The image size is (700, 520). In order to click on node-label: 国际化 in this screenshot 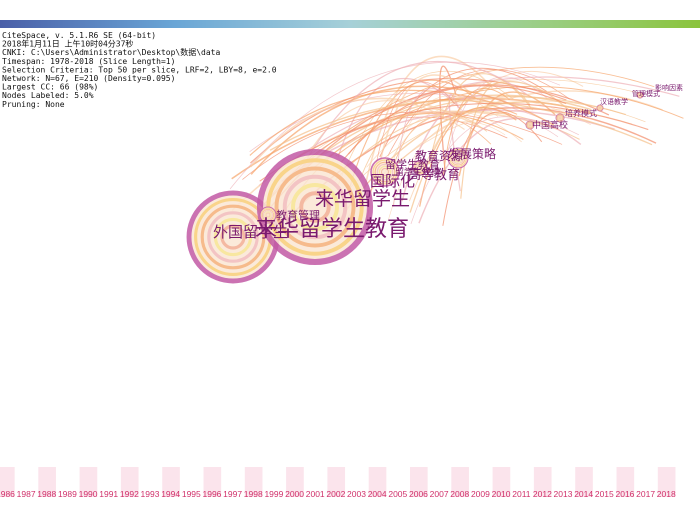, I will do `click(392, 181)`.